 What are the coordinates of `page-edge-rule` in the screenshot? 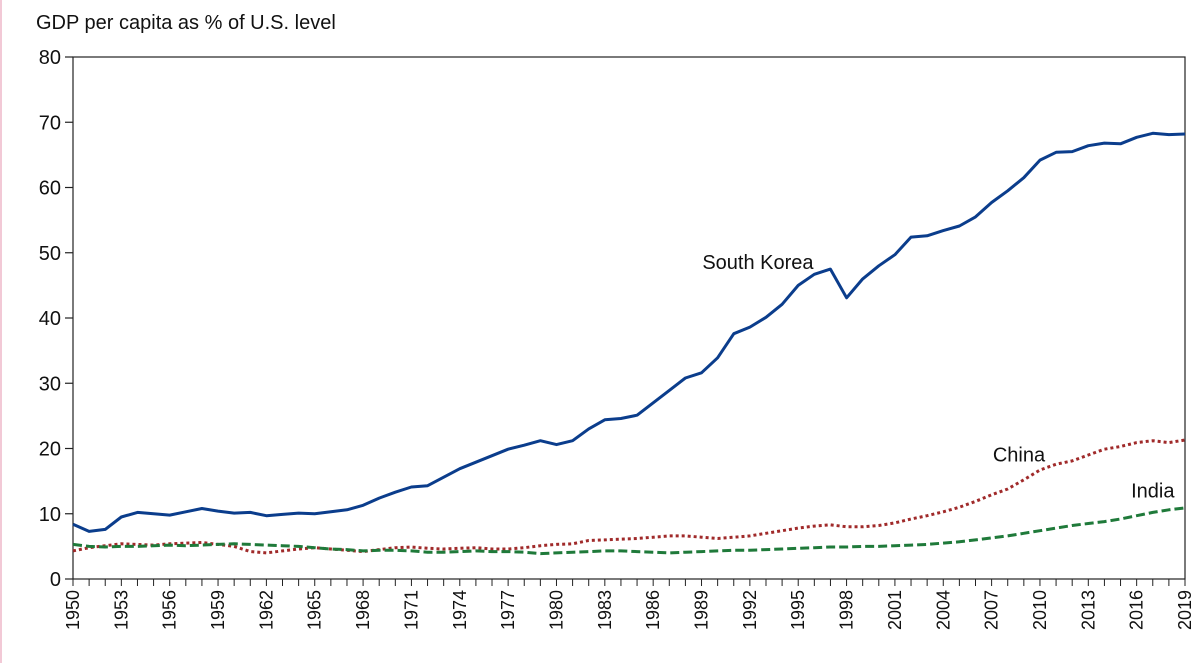 It's located at (1, 331).